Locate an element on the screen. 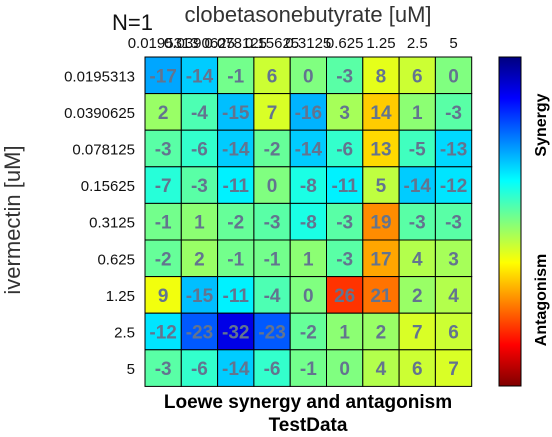  chart-title-line-1: Loewe synergy and antagonism is located at coordinates (308, 402).